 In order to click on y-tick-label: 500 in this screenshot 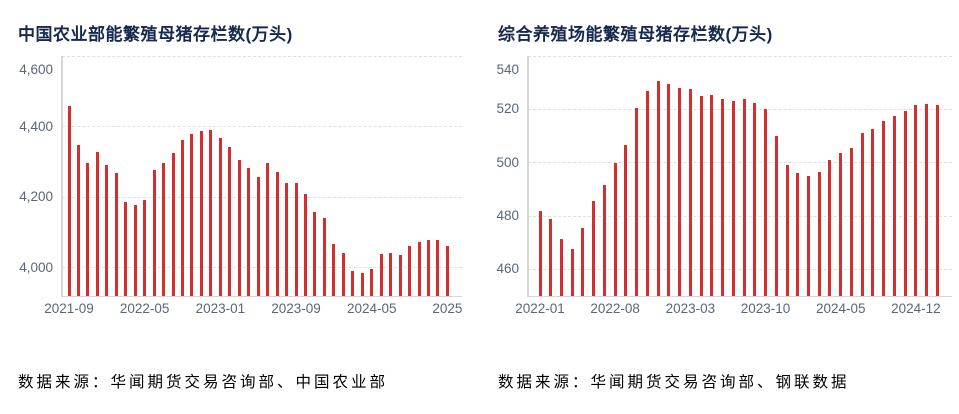, I will do `click(507, 162)`.